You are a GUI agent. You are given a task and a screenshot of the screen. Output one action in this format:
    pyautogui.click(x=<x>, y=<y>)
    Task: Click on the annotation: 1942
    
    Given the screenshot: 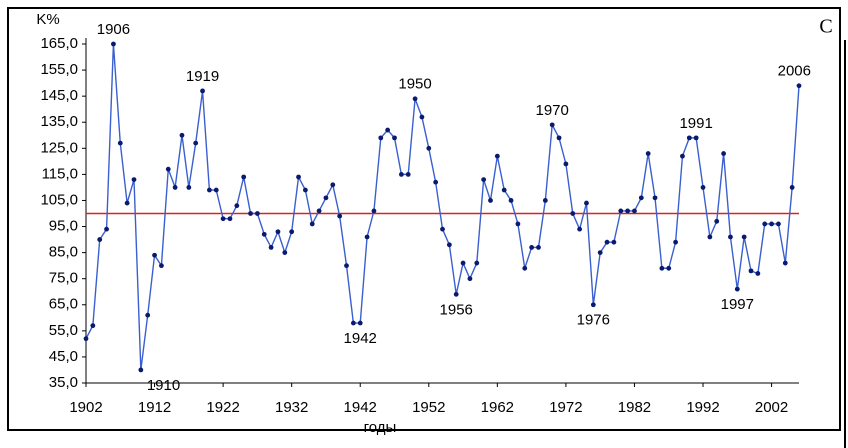 What is the action you would take?
    pyautogui.click(x=360, y=338)
    